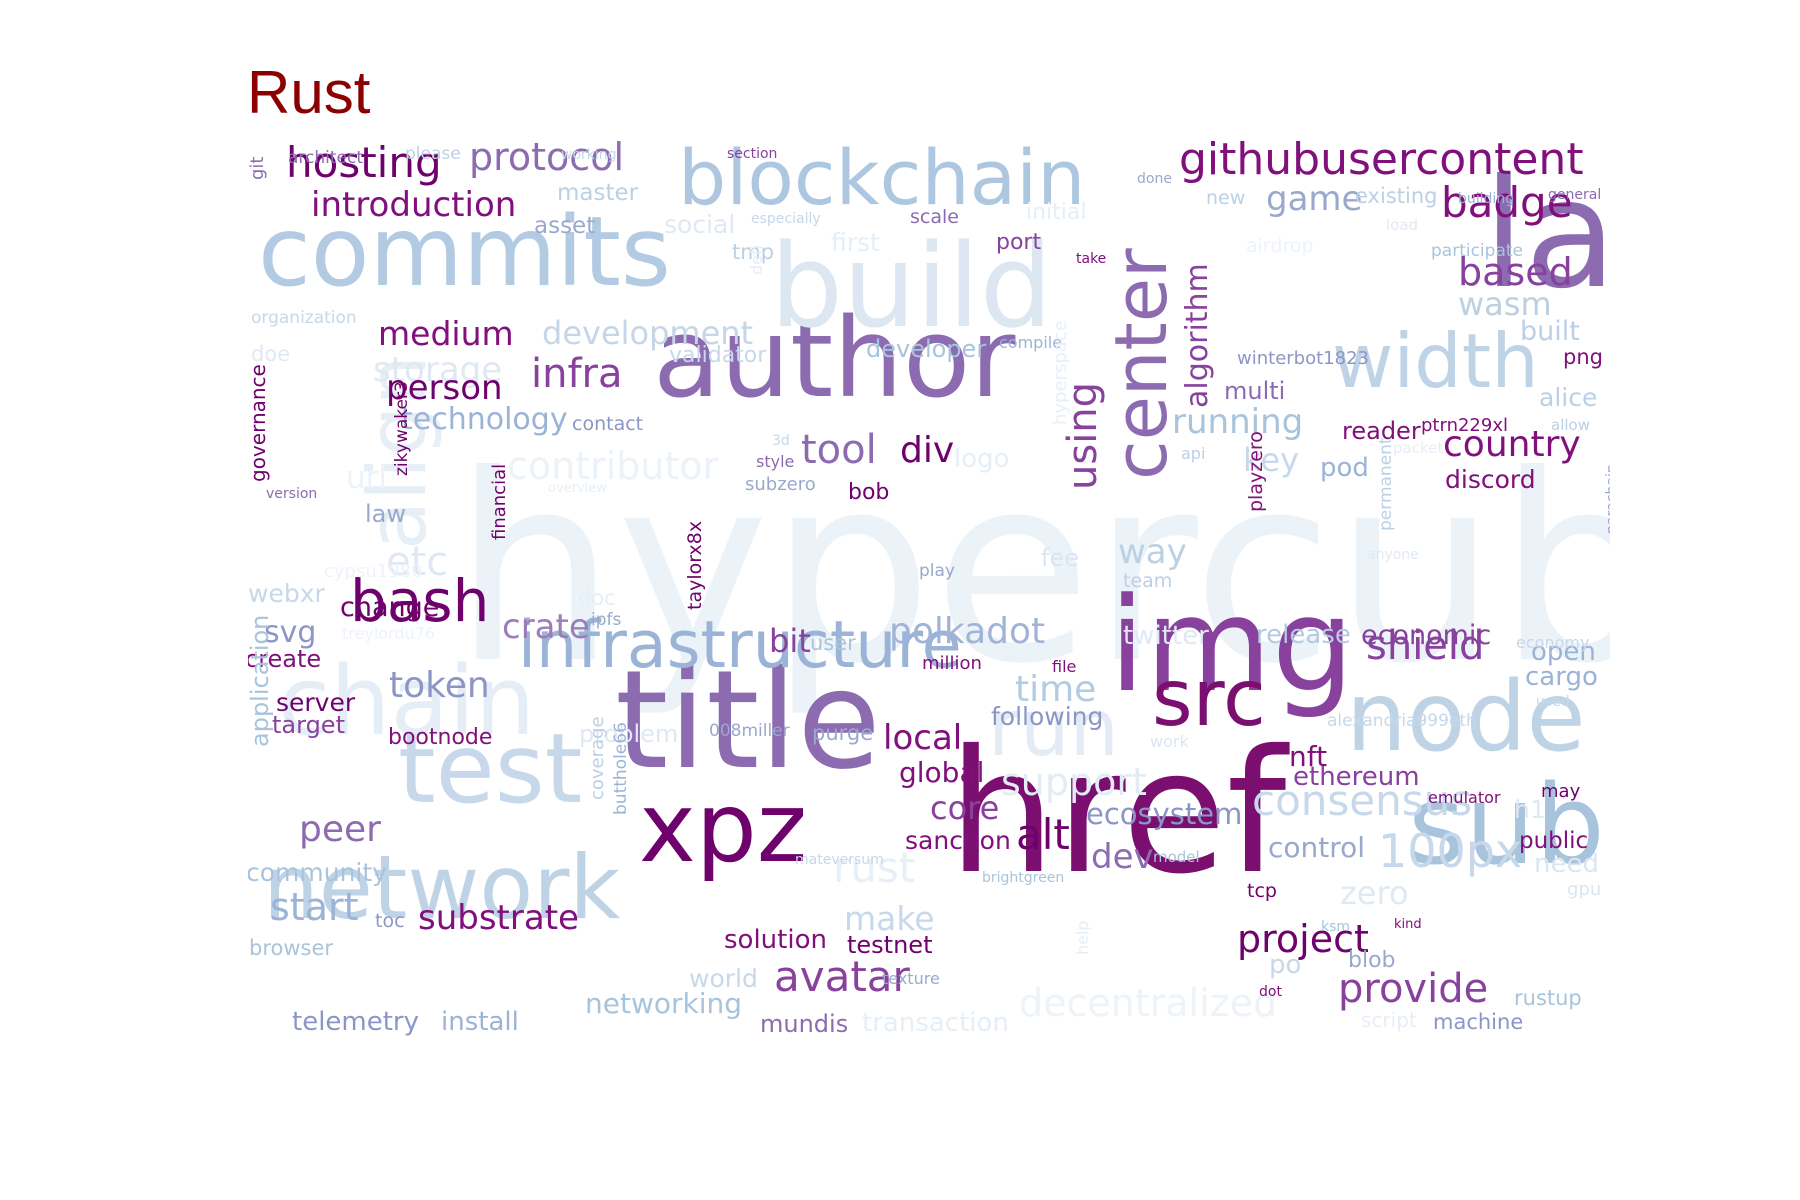 This screenshot has width=1800, height=1200. Describe the element at coordinates (695, 565) in the screenshot. I see `word-taylorx8x: taylorx8x` at that location.